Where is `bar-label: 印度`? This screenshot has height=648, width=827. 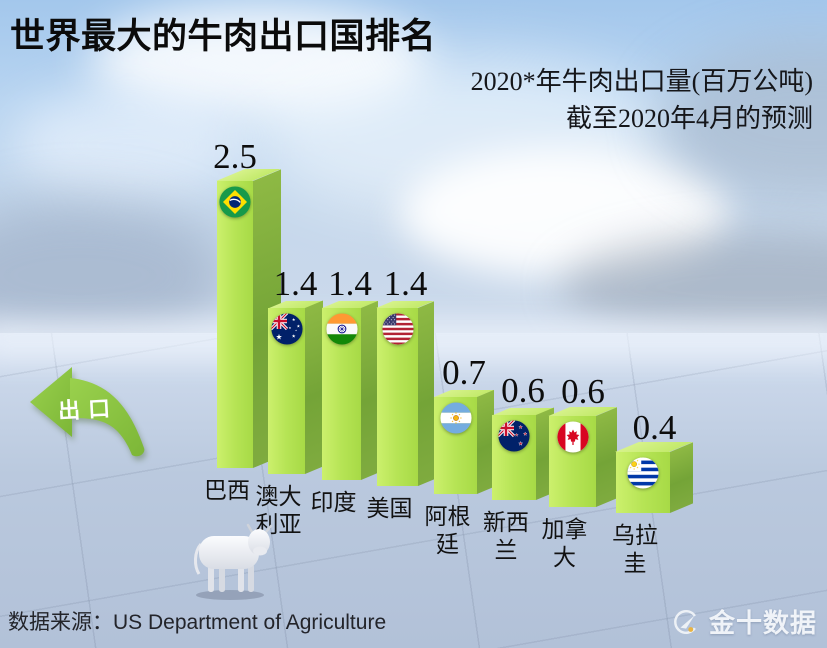
bar-label: 印度 is located at coordinates (333, 502).